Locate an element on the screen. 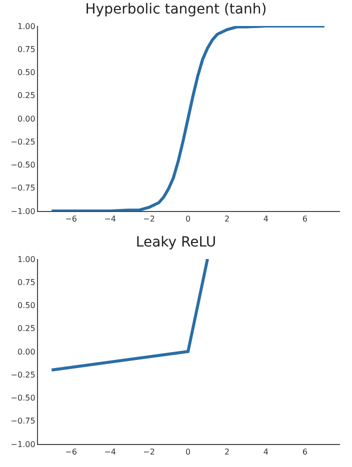 This screenshot has width=352, height=467. chart-title: Leaky ReLU is located at coordinates (176, 242).